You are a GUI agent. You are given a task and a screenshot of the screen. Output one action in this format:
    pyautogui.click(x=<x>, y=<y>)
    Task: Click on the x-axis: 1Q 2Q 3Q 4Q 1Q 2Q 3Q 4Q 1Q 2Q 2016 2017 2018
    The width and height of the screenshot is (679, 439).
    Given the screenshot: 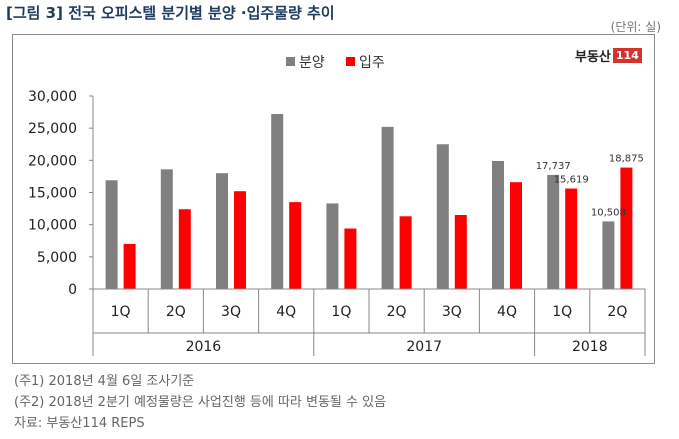 What is the action you would take?
    pyautogui.click(x=369, y=322)
    